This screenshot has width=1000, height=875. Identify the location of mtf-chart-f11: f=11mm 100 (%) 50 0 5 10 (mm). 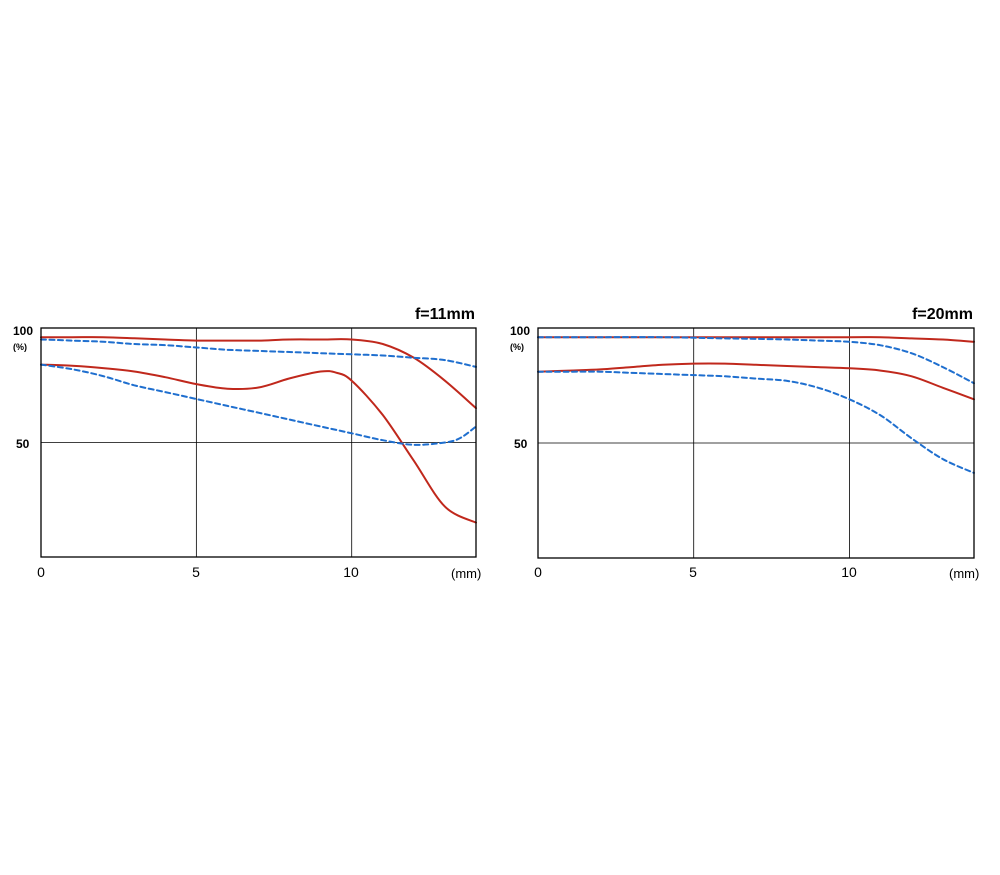
(247, 443).